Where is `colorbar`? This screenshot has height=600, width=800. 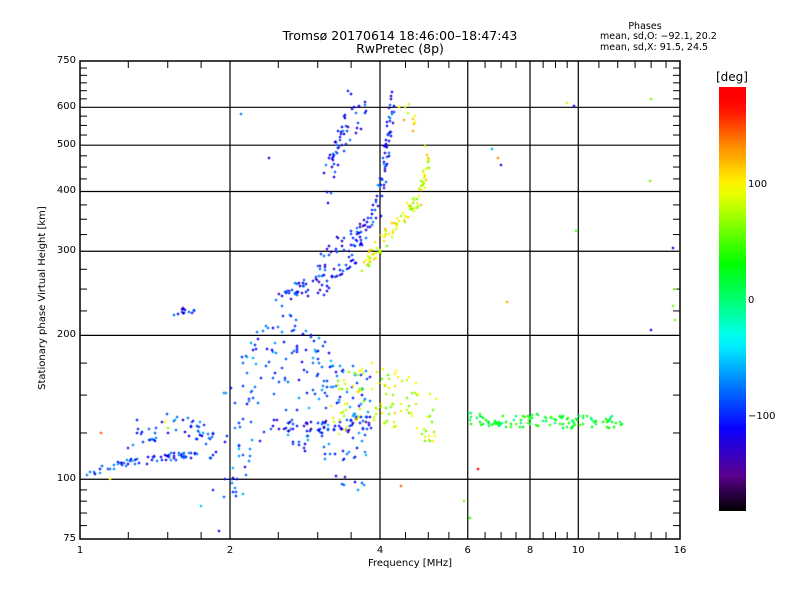
colorbar is located at coordinates (732, 299).